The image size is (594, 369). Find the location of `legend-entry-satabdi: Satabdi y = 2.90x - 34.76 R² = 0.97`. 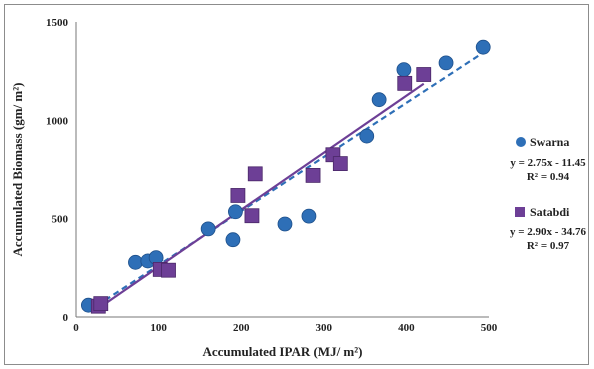

legend-entry-satabdi: Satabdi y = 2.90x - 34.76 R² = 0.97 is located at coordinates (548, 228).